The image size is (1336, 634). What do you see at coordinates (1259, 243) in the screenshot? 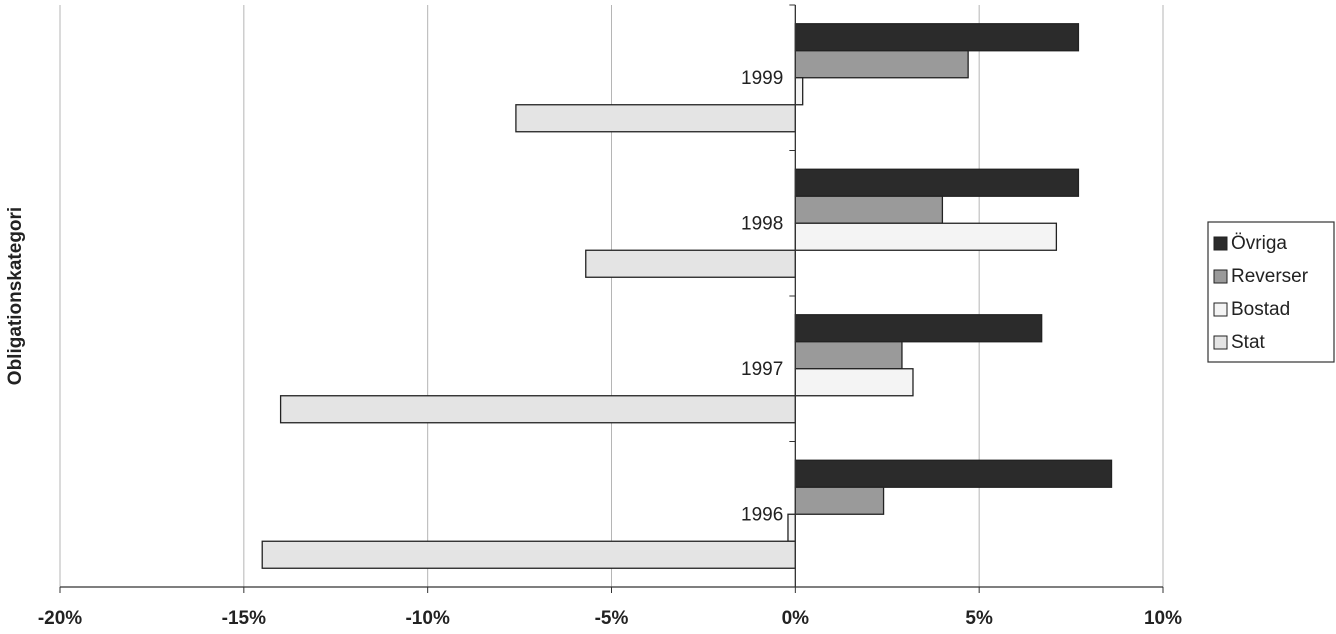
I see `legend-label: Övriga` at bounding box center [1259, 243].